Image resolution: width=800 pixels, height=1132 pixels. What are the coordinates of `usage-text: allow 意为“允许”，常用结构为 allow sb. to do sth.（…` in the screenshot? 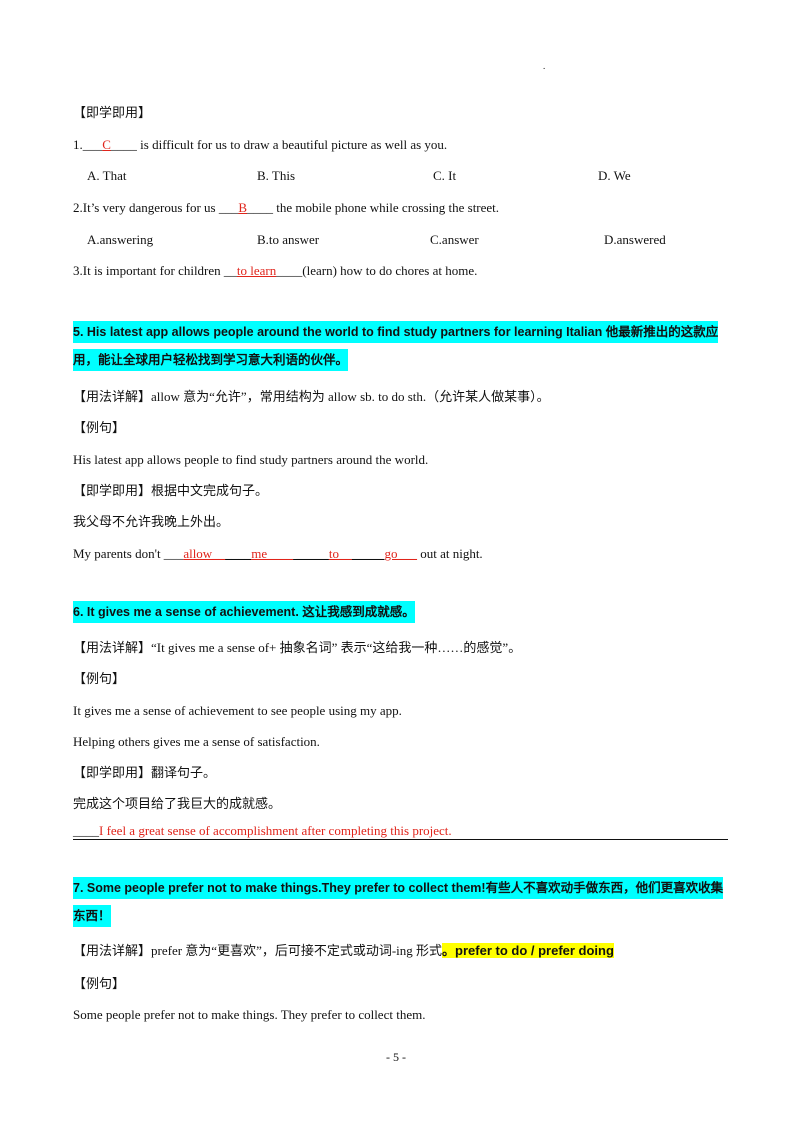 It's located at (350, 396).